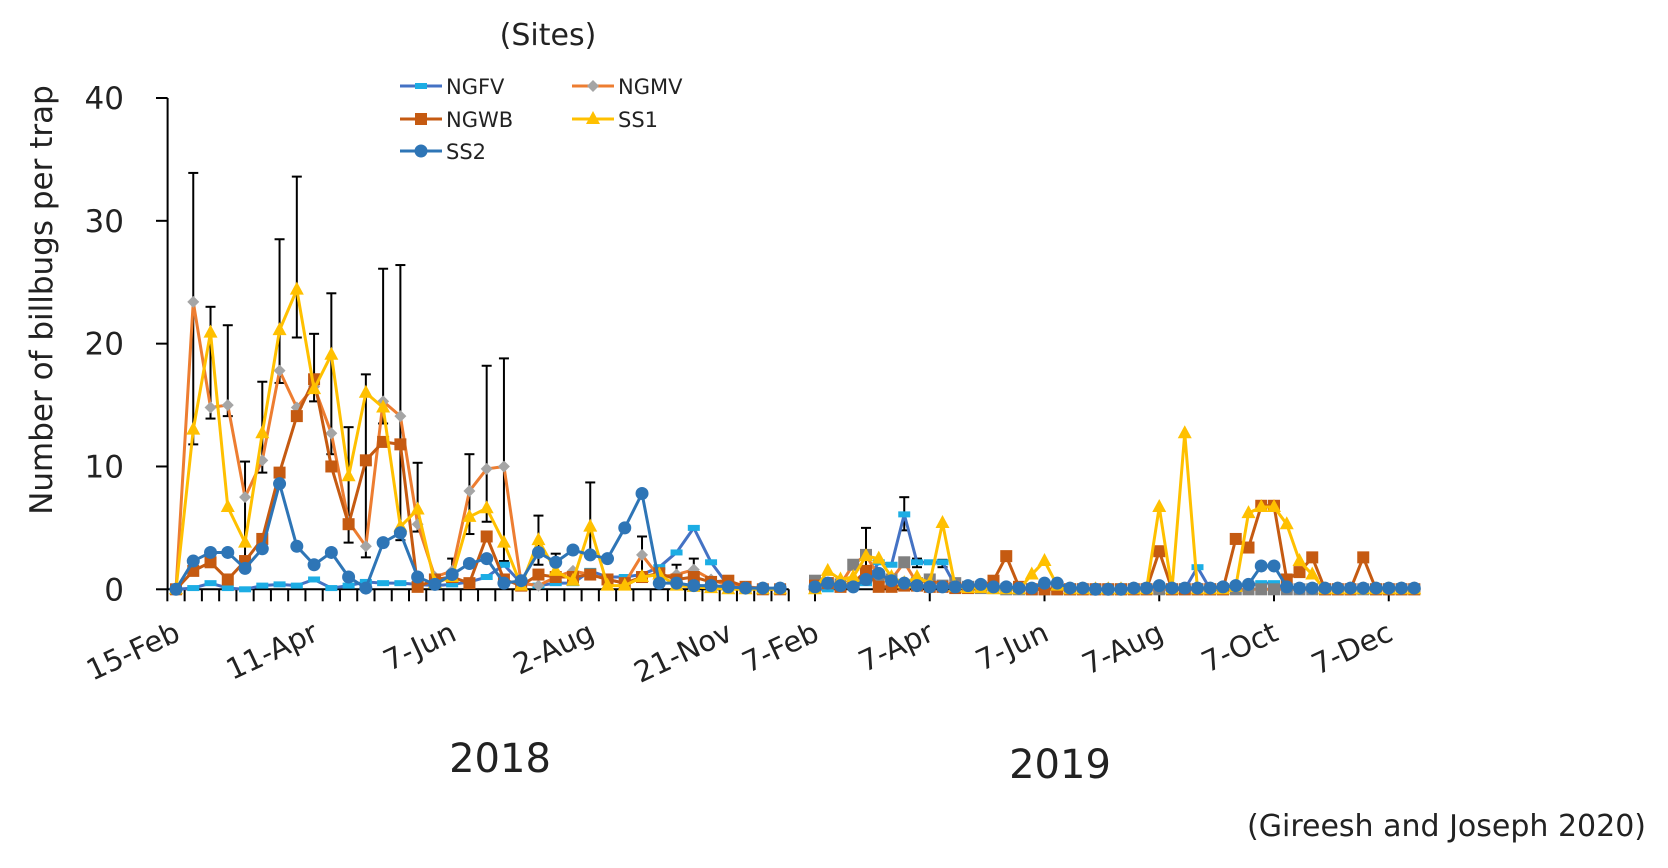  I want to click on series-ngfv, so click(478, 558).